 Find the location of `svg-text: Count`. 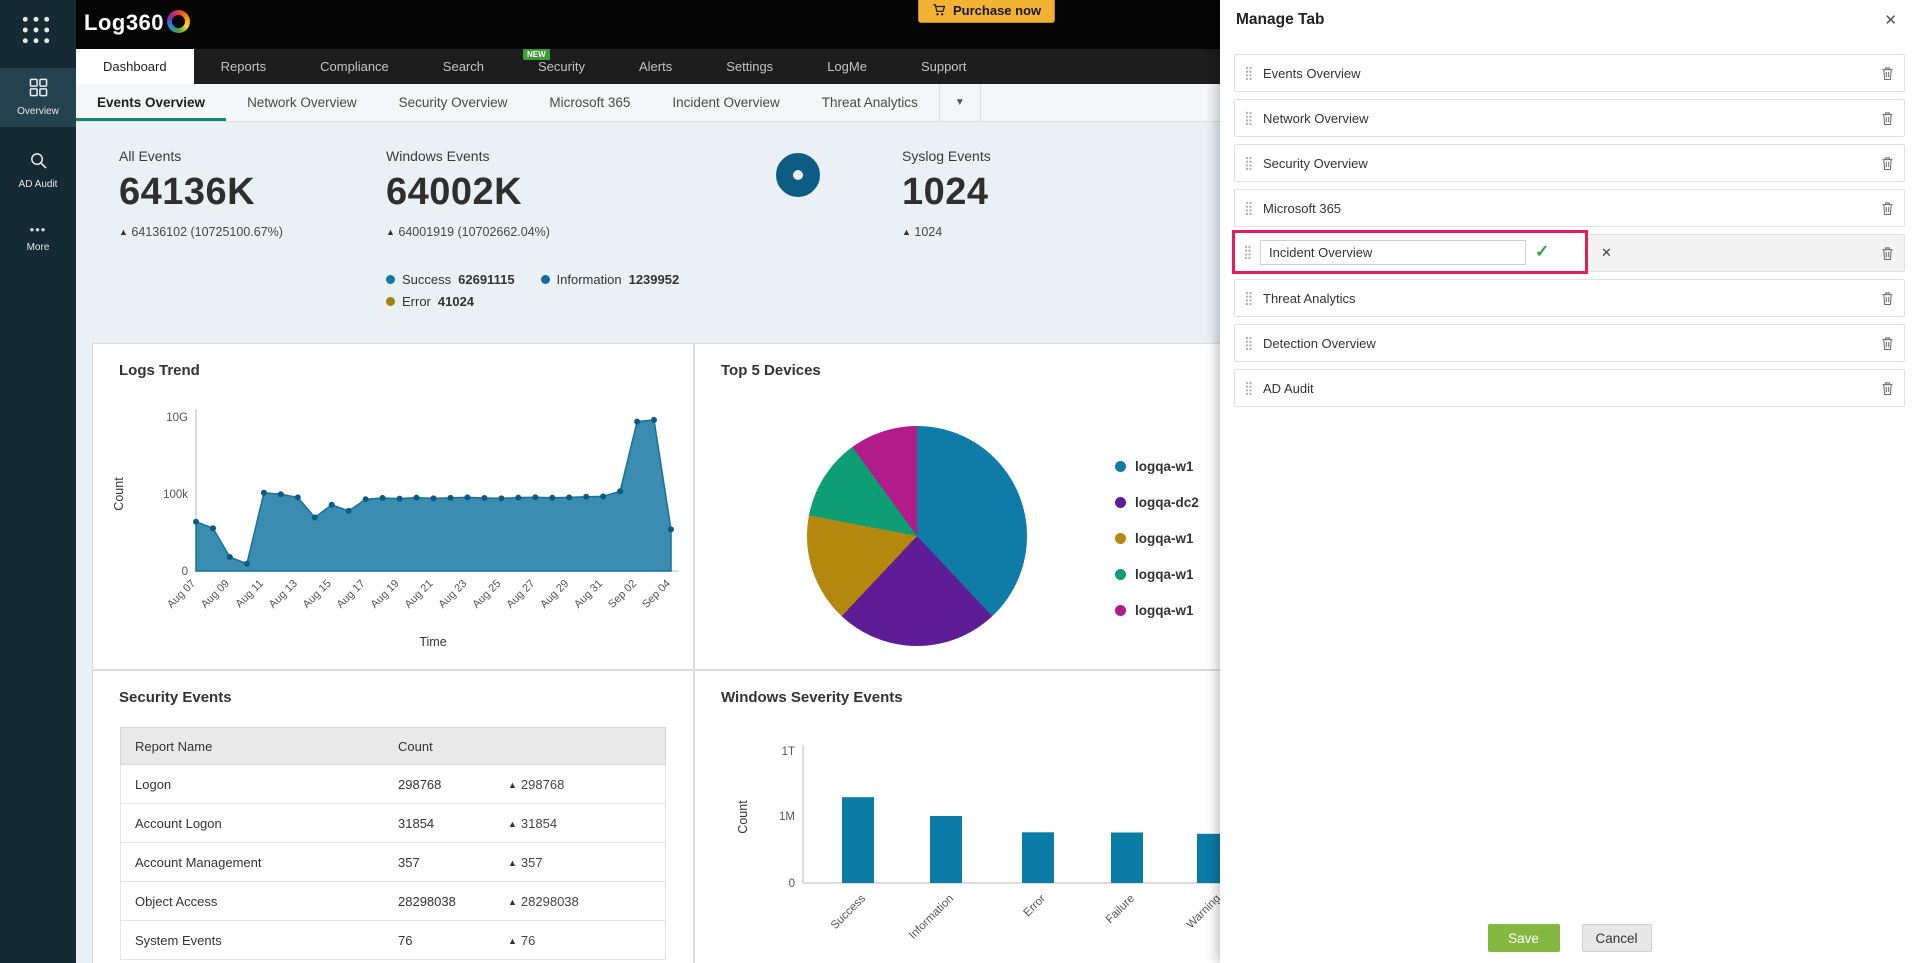

svg-text: Count is located at coordinates (743, 817).